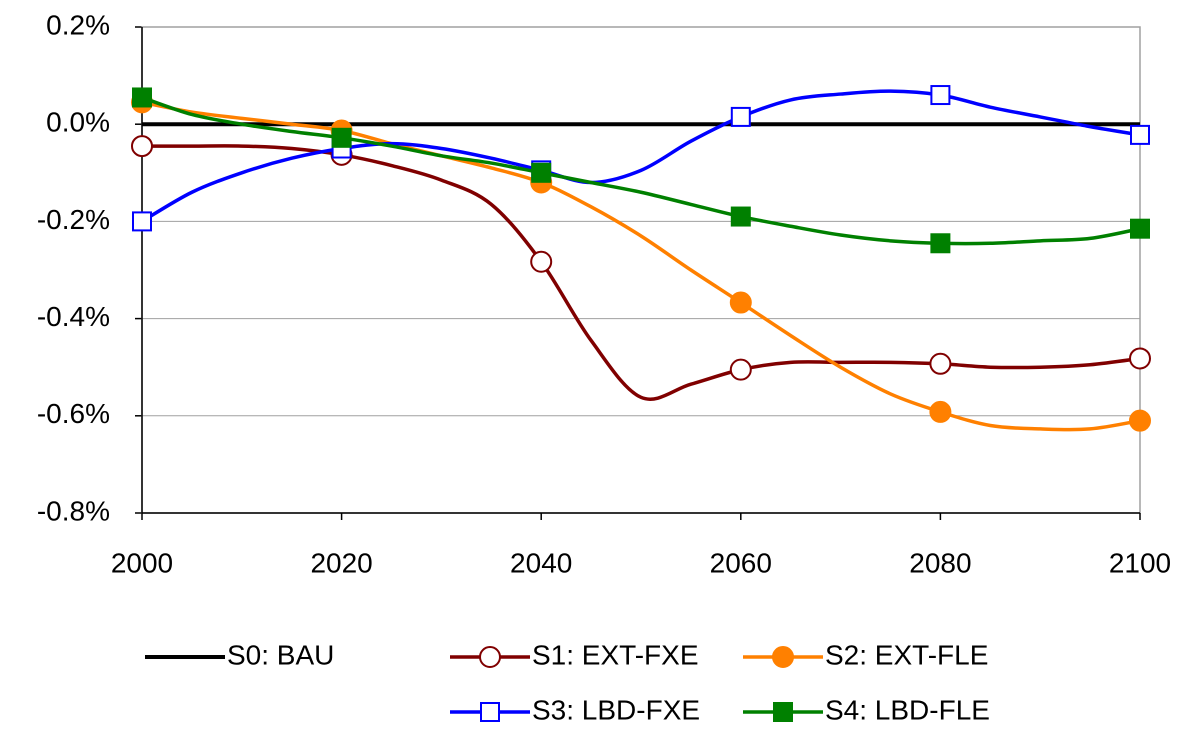 The width and height of the screenshot is (1184, 733). I want to click on legend-label: S4: LBD-FLE, so click(907, 709).